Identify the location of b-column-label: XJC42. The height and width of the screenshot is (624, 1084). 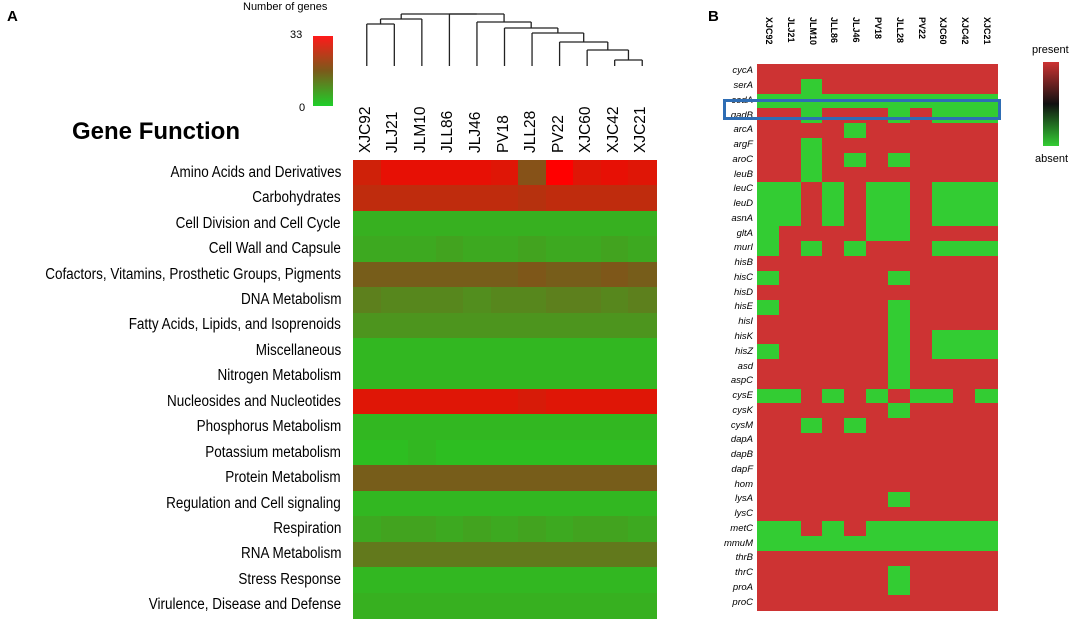
(965, 31).